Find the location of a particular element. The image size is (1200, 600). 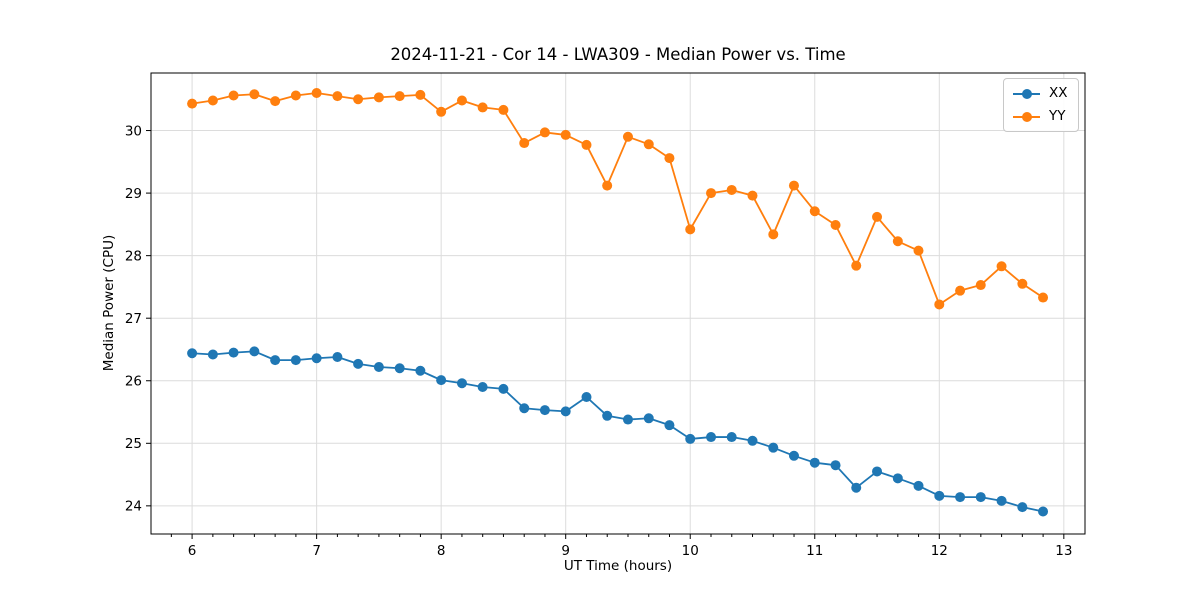

y-tick-label: 26 is located at coordinates (133, 381).